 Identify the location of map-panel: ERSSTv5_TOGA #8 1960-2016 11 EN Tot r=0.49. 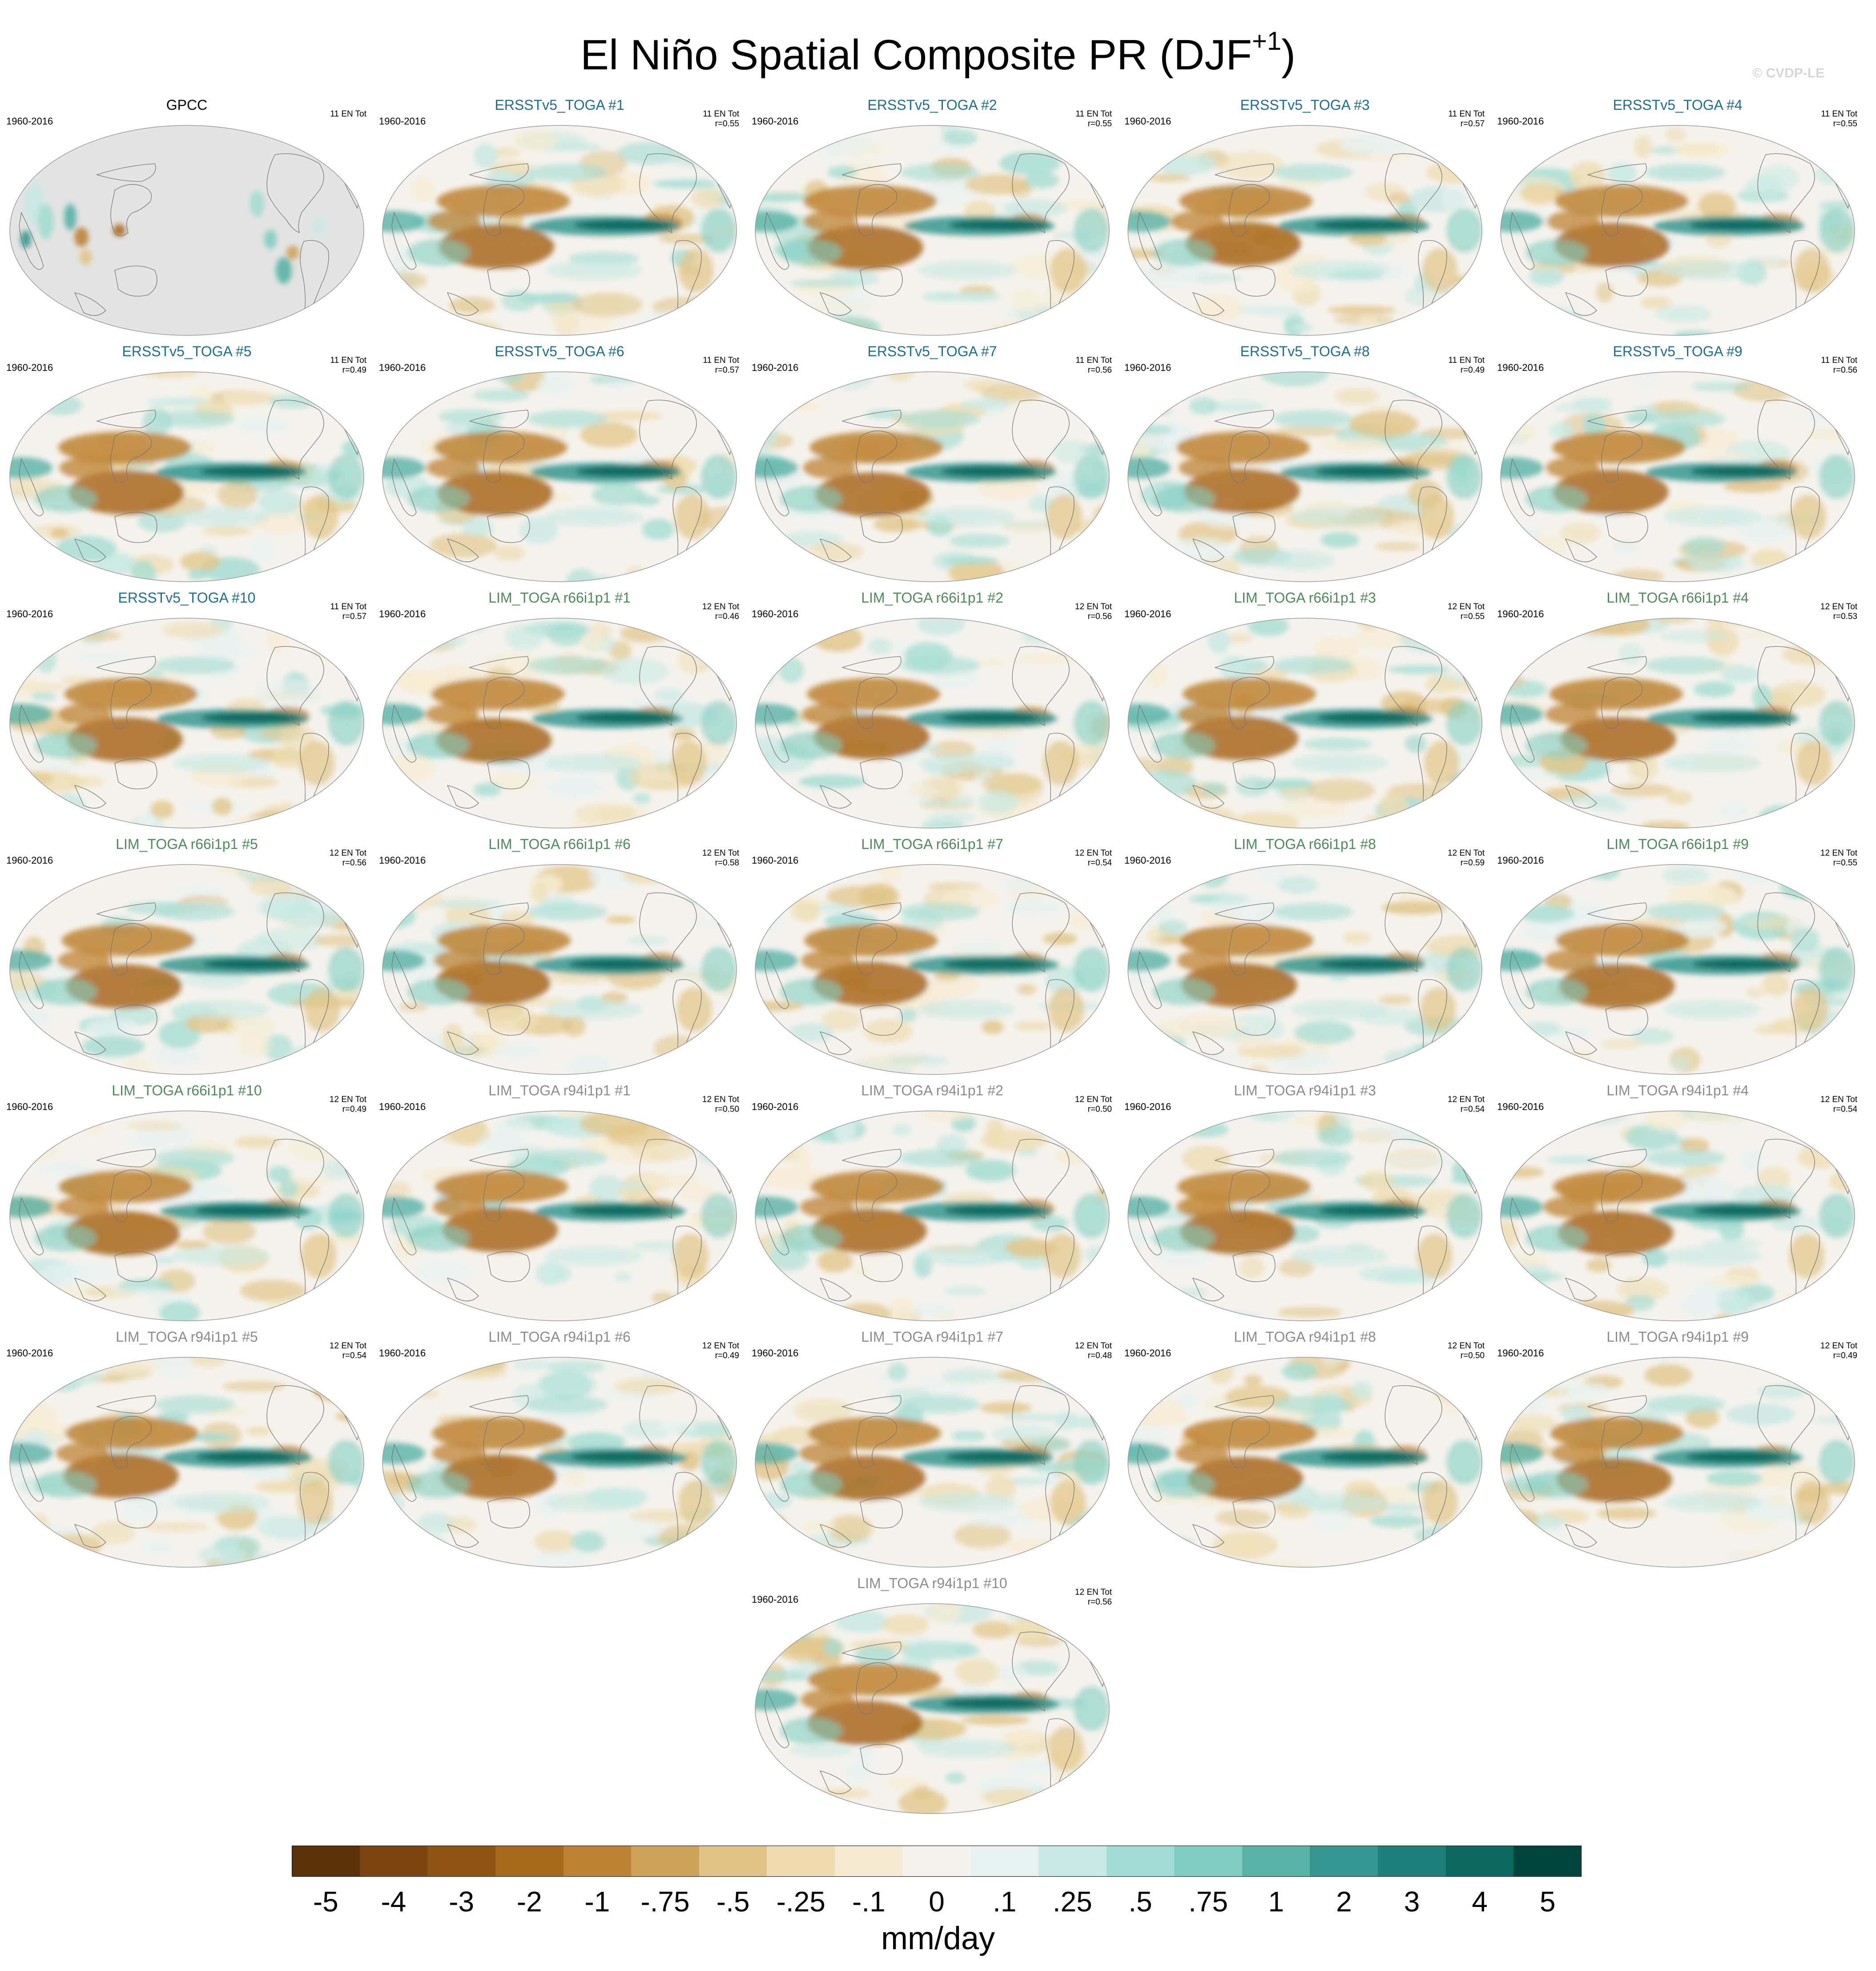
(1305, 462).